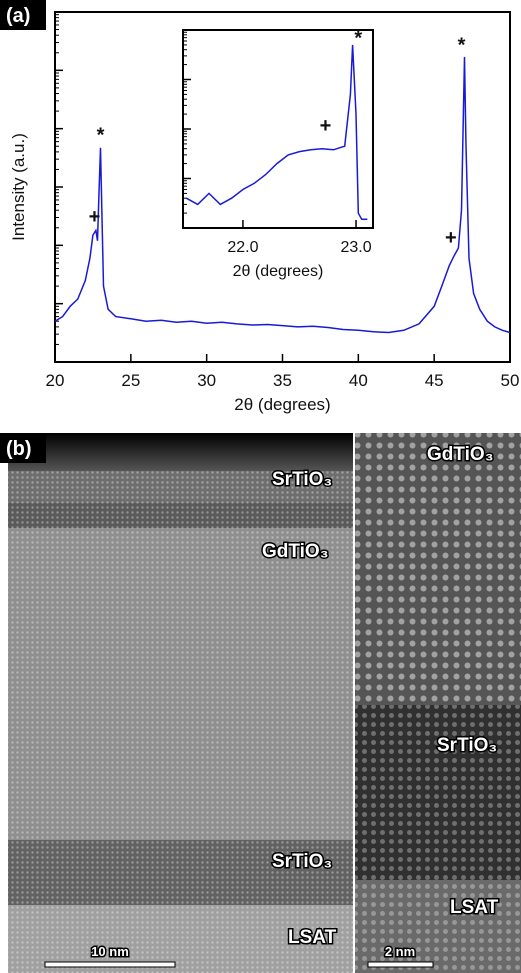 The height and width of the screenshot is (973, 521). What do you see at coordinates (110, 951) in the screenshot?
I see `scale-bar-label: 10 nm` at bounding box center [110, 951].